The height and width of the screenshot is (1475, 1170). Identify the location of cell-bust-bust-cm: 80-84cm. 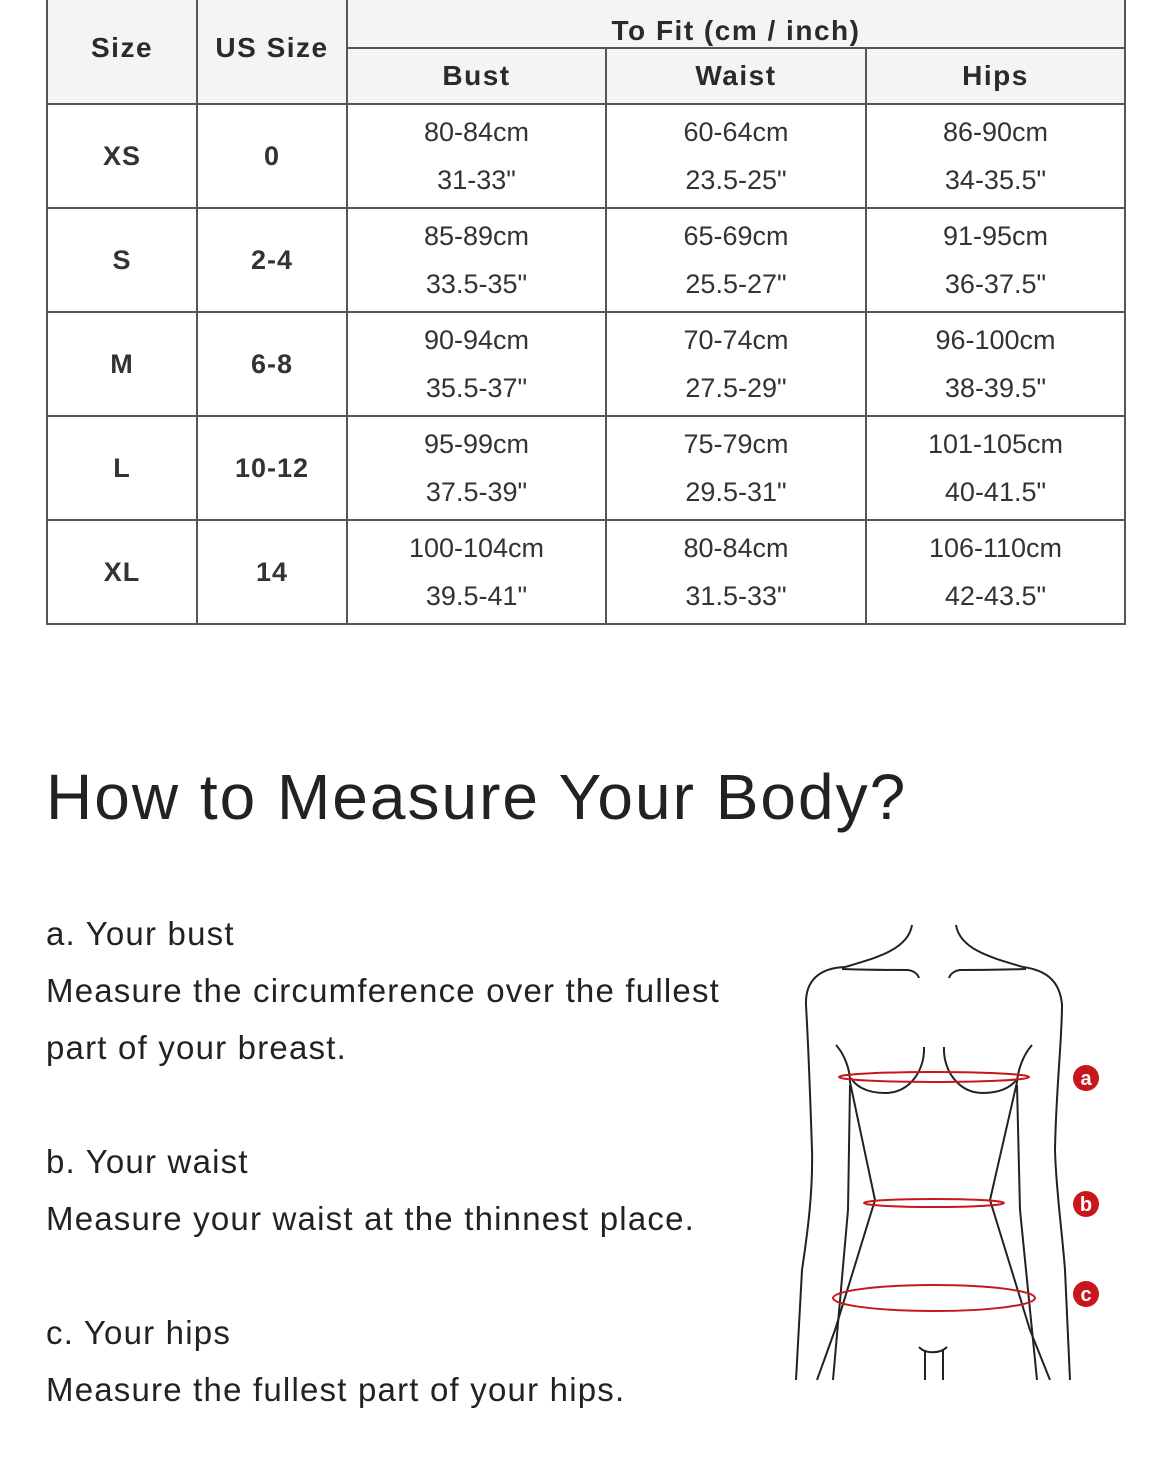
(476, 132).